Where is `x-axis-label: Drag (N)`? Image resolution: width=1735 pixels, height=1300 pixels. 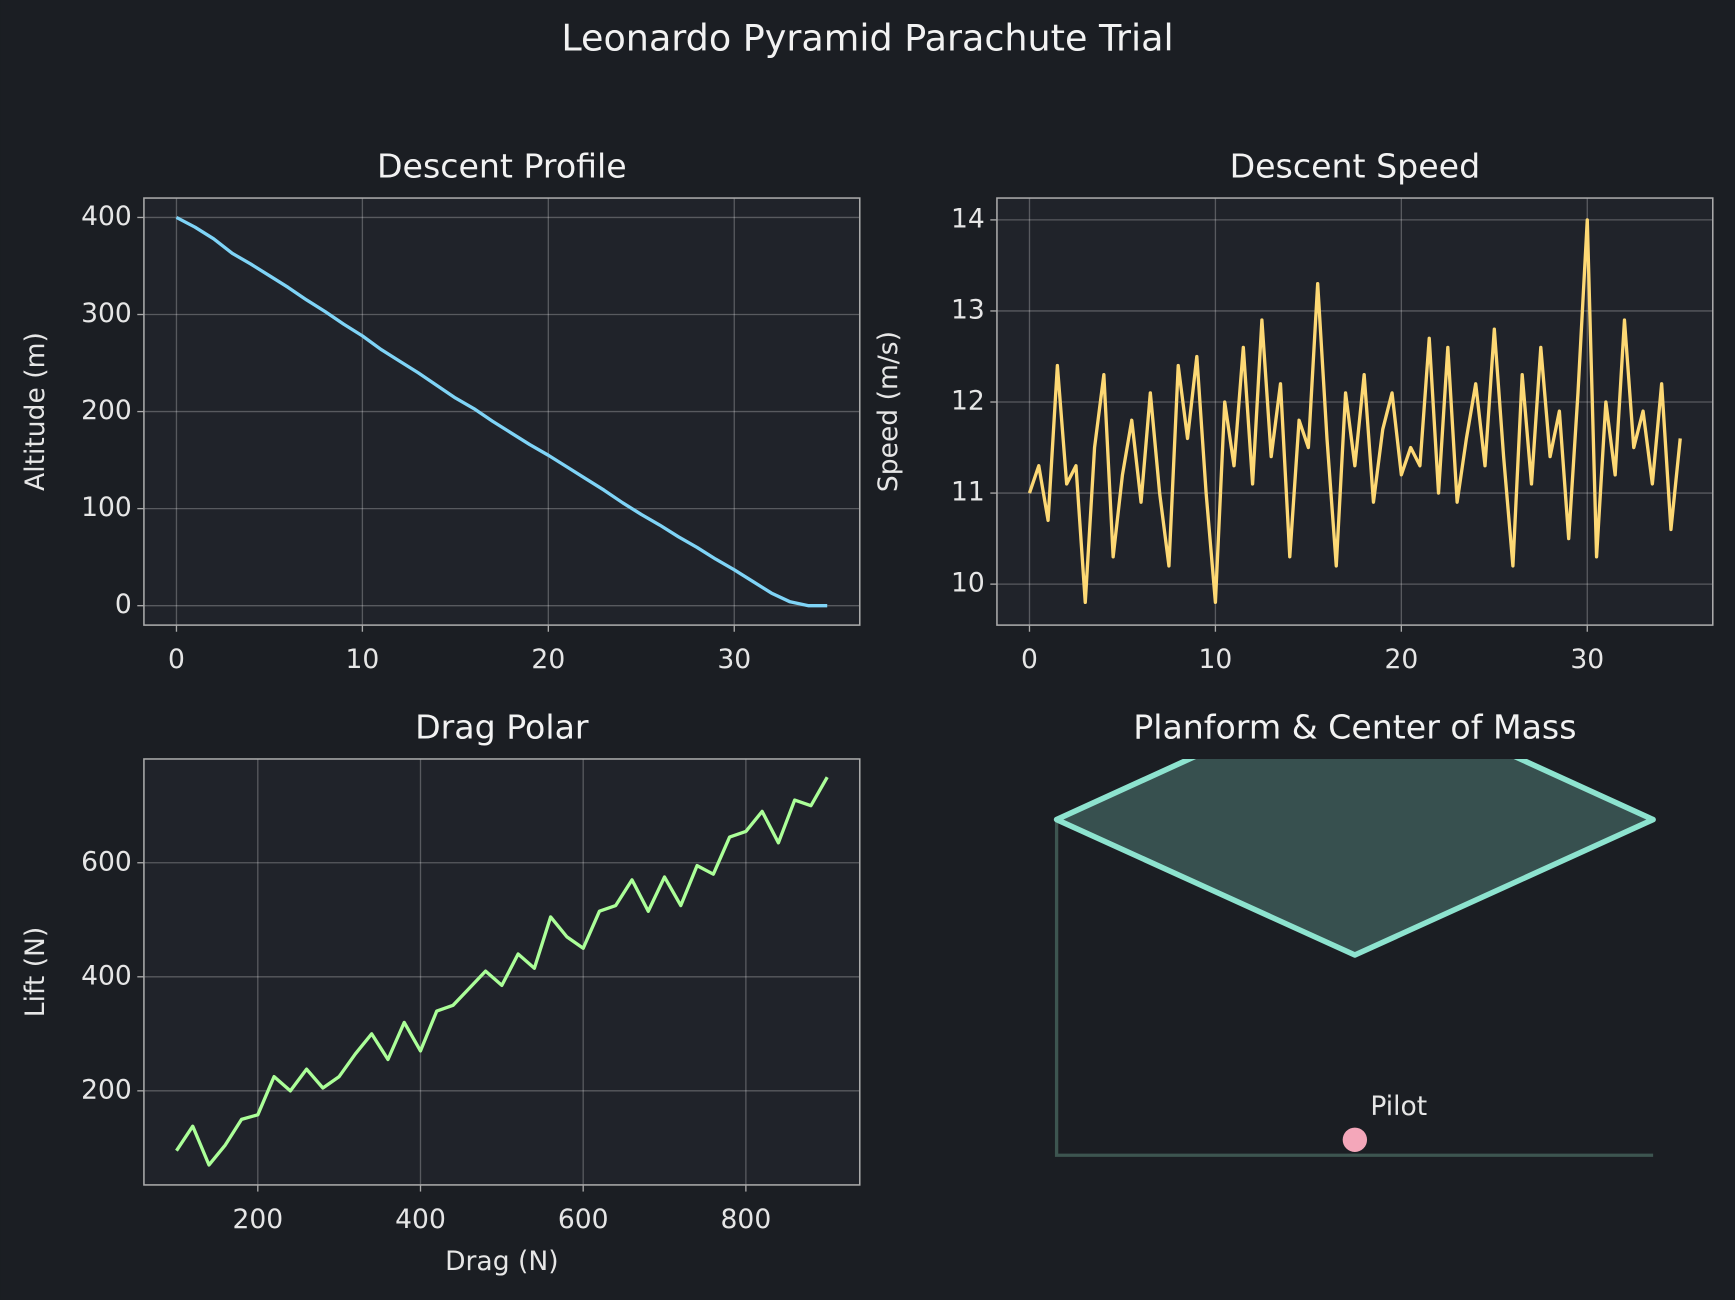 x-axis-label: Drag (N) is located at coordinates (502, 1261).